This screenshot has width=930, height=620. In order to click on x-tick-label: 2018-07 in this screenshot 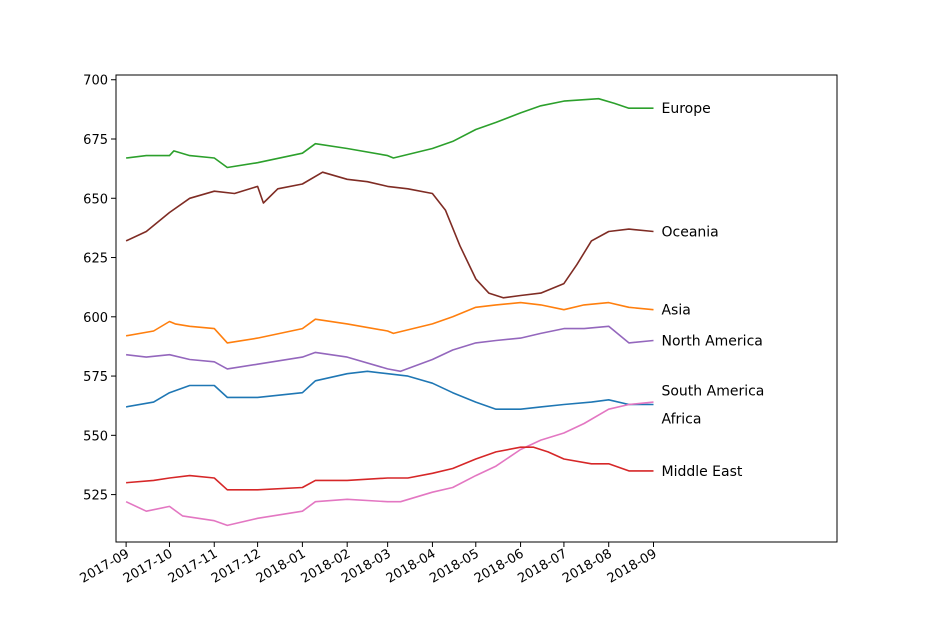, I will do `click(542, 566)`.